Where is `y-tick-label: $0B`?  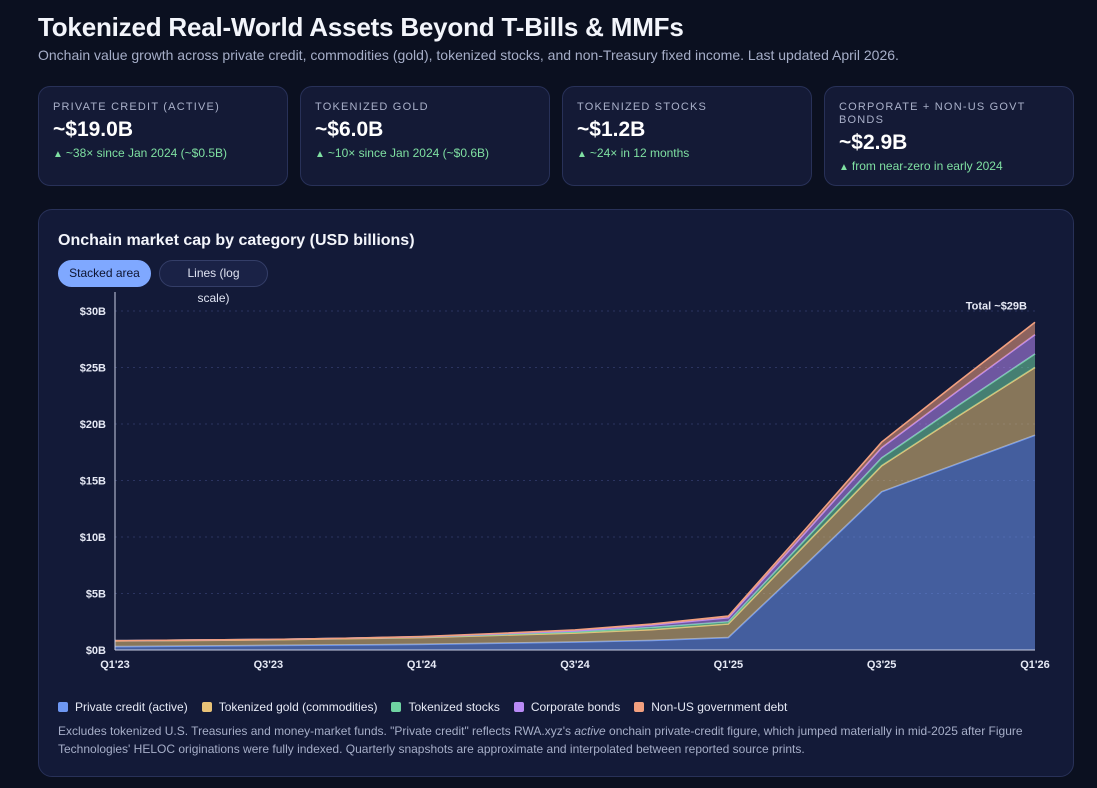
y-tick-label: $0B is located at coordinates (96, 651).